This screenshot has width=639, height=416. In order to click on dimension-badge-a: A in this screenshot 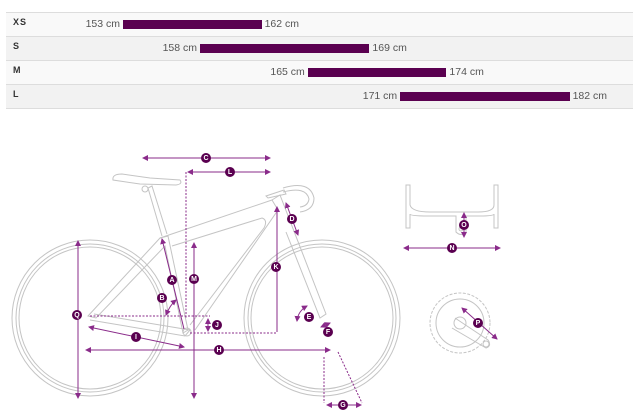, I will do `click(172, 280)`.